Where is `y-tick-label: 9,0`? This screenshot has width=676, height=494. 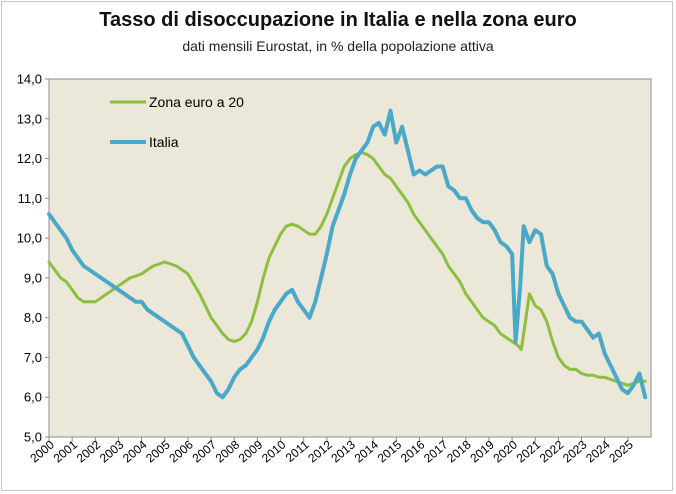
y-tick-label: 9,0 is located at coordinates (33, 277).